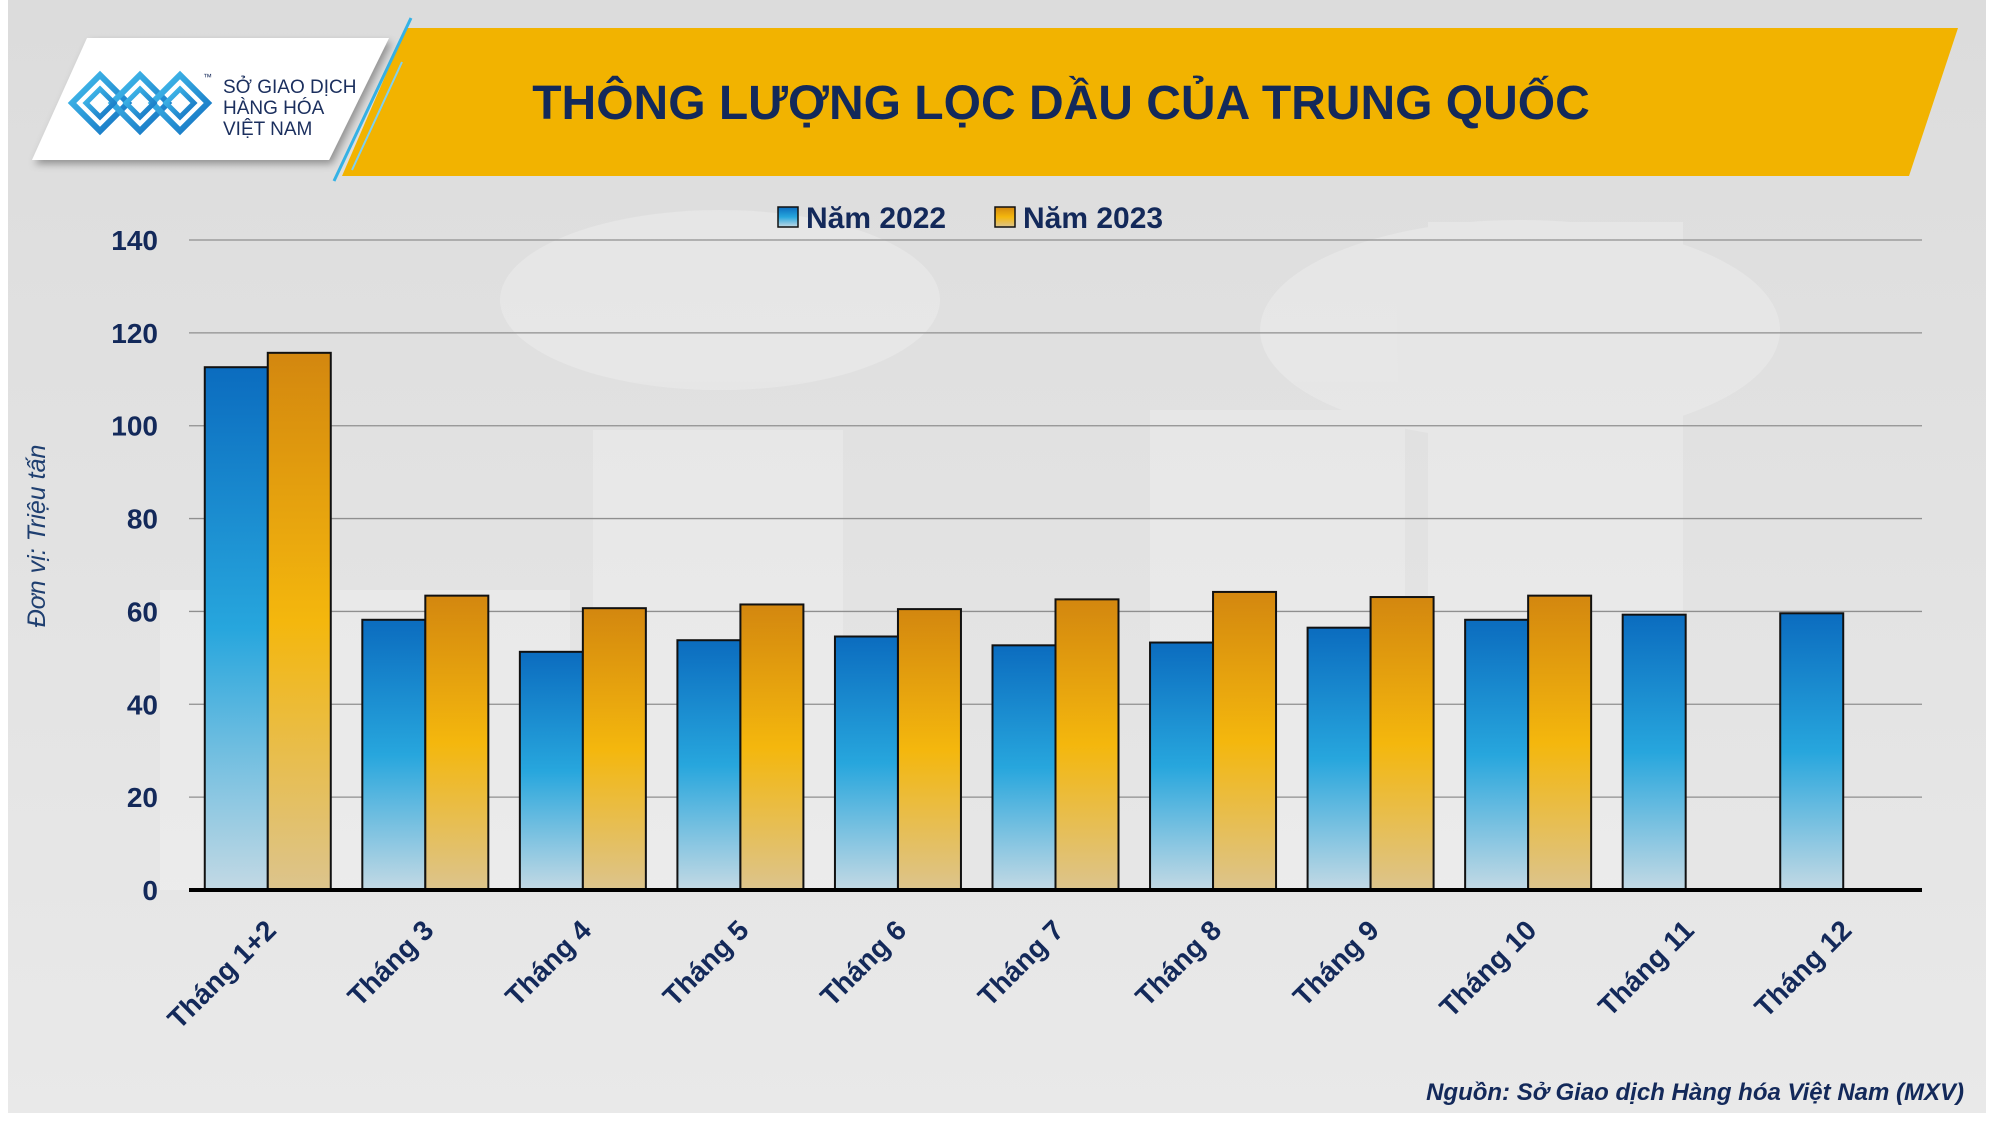  I want to click on y-tick-label-60: 60, so click(142, 611).